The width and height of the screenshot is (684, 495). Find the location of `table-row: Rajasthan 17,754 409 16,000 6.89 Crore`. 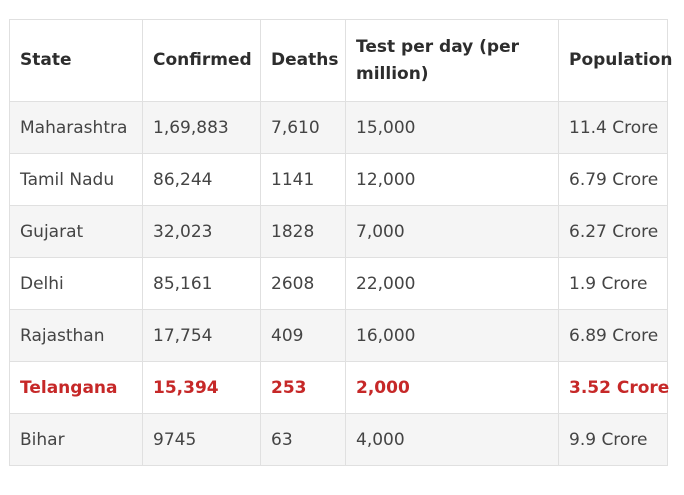

table-row: Rajasthan 17,754 409 16,000 6.89 Crore is located at coordinates (338, 335).